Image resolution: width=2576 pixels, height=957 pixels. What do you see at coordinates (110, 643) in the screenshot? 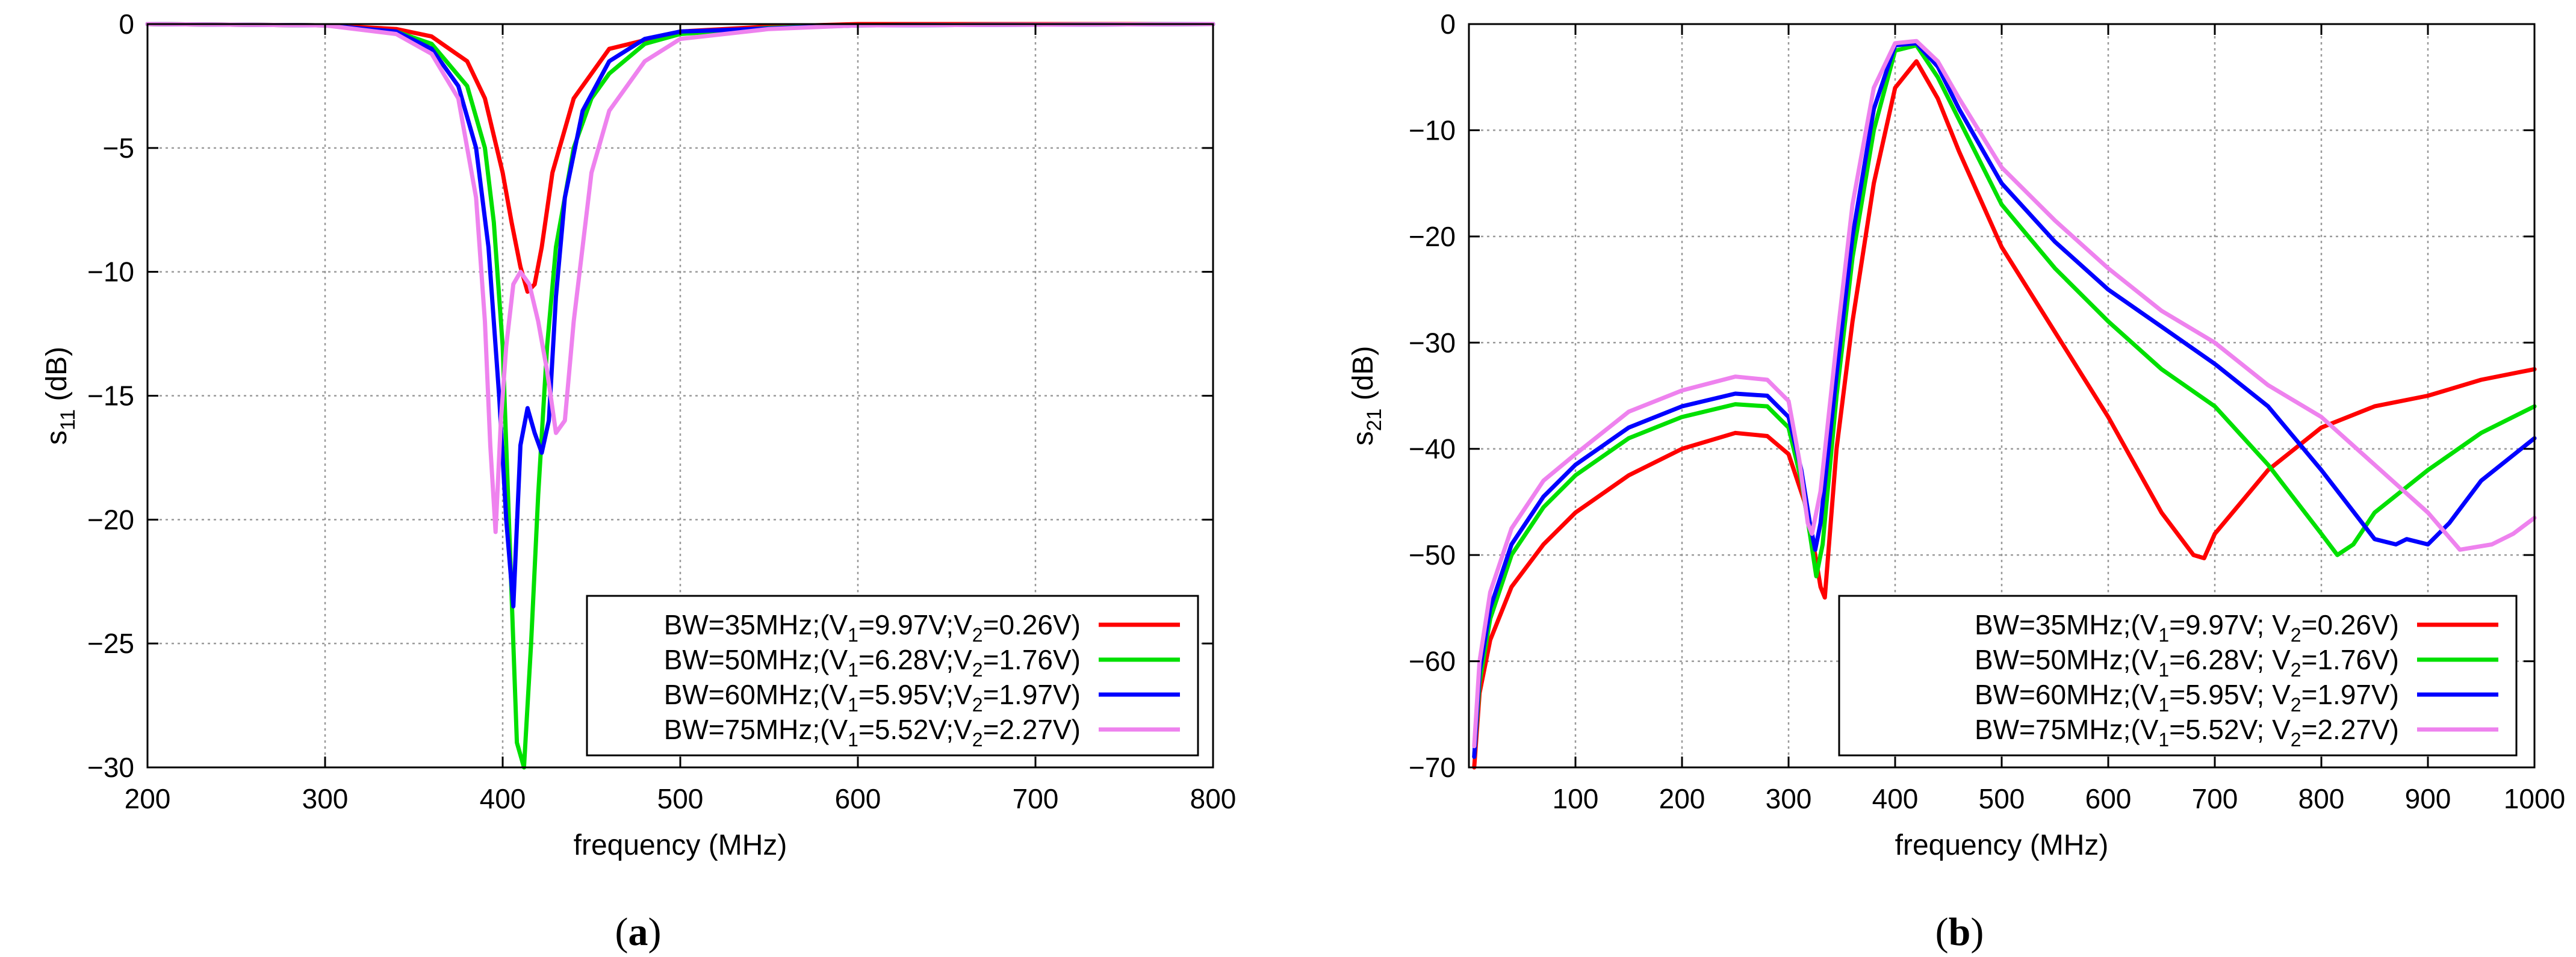
I see `y-tick-label: −25` at bounding box center [110, 643].